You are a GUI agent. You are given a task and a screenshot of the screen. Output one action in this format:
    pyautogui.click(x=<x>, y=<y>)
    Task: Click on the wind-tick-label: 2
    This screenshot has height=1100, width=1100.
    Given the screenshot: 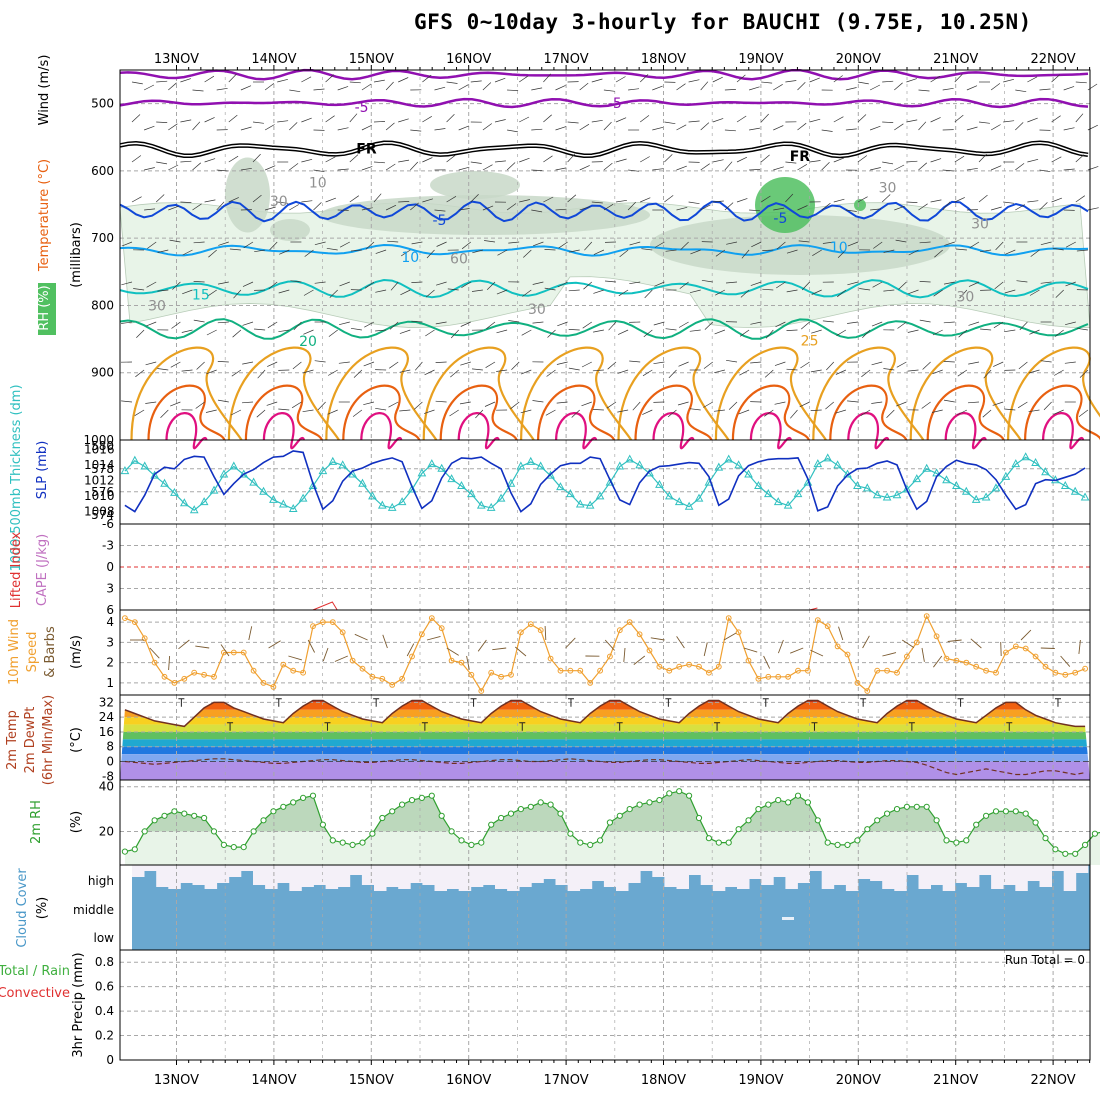 What is the action you would take?
    pyautogui.click(x=110, y=663)
    